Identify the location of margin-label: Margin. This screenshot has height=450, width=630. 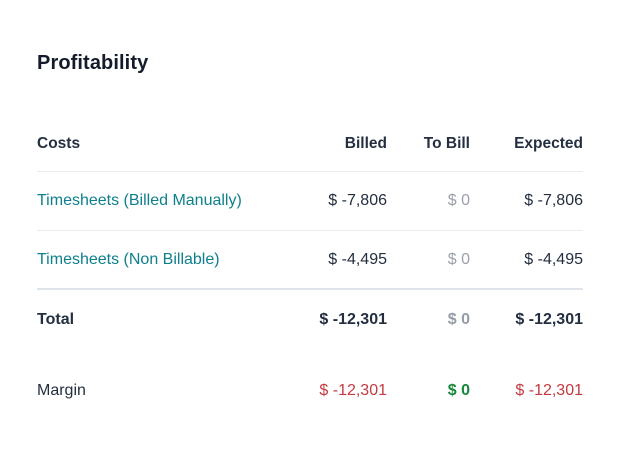
(61, 390).